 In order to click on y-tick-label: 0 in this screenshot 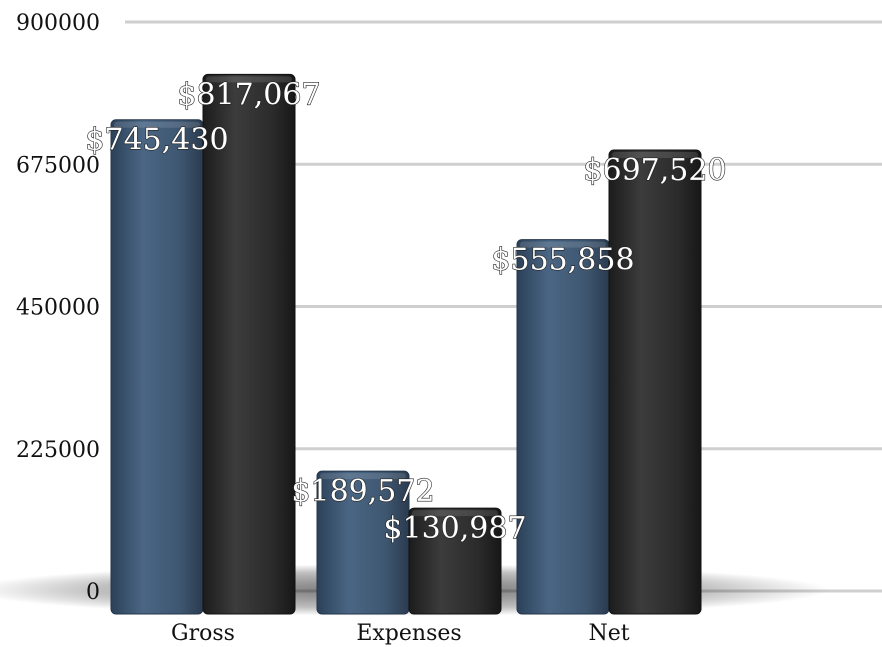, I will do `click(93, 592)`.